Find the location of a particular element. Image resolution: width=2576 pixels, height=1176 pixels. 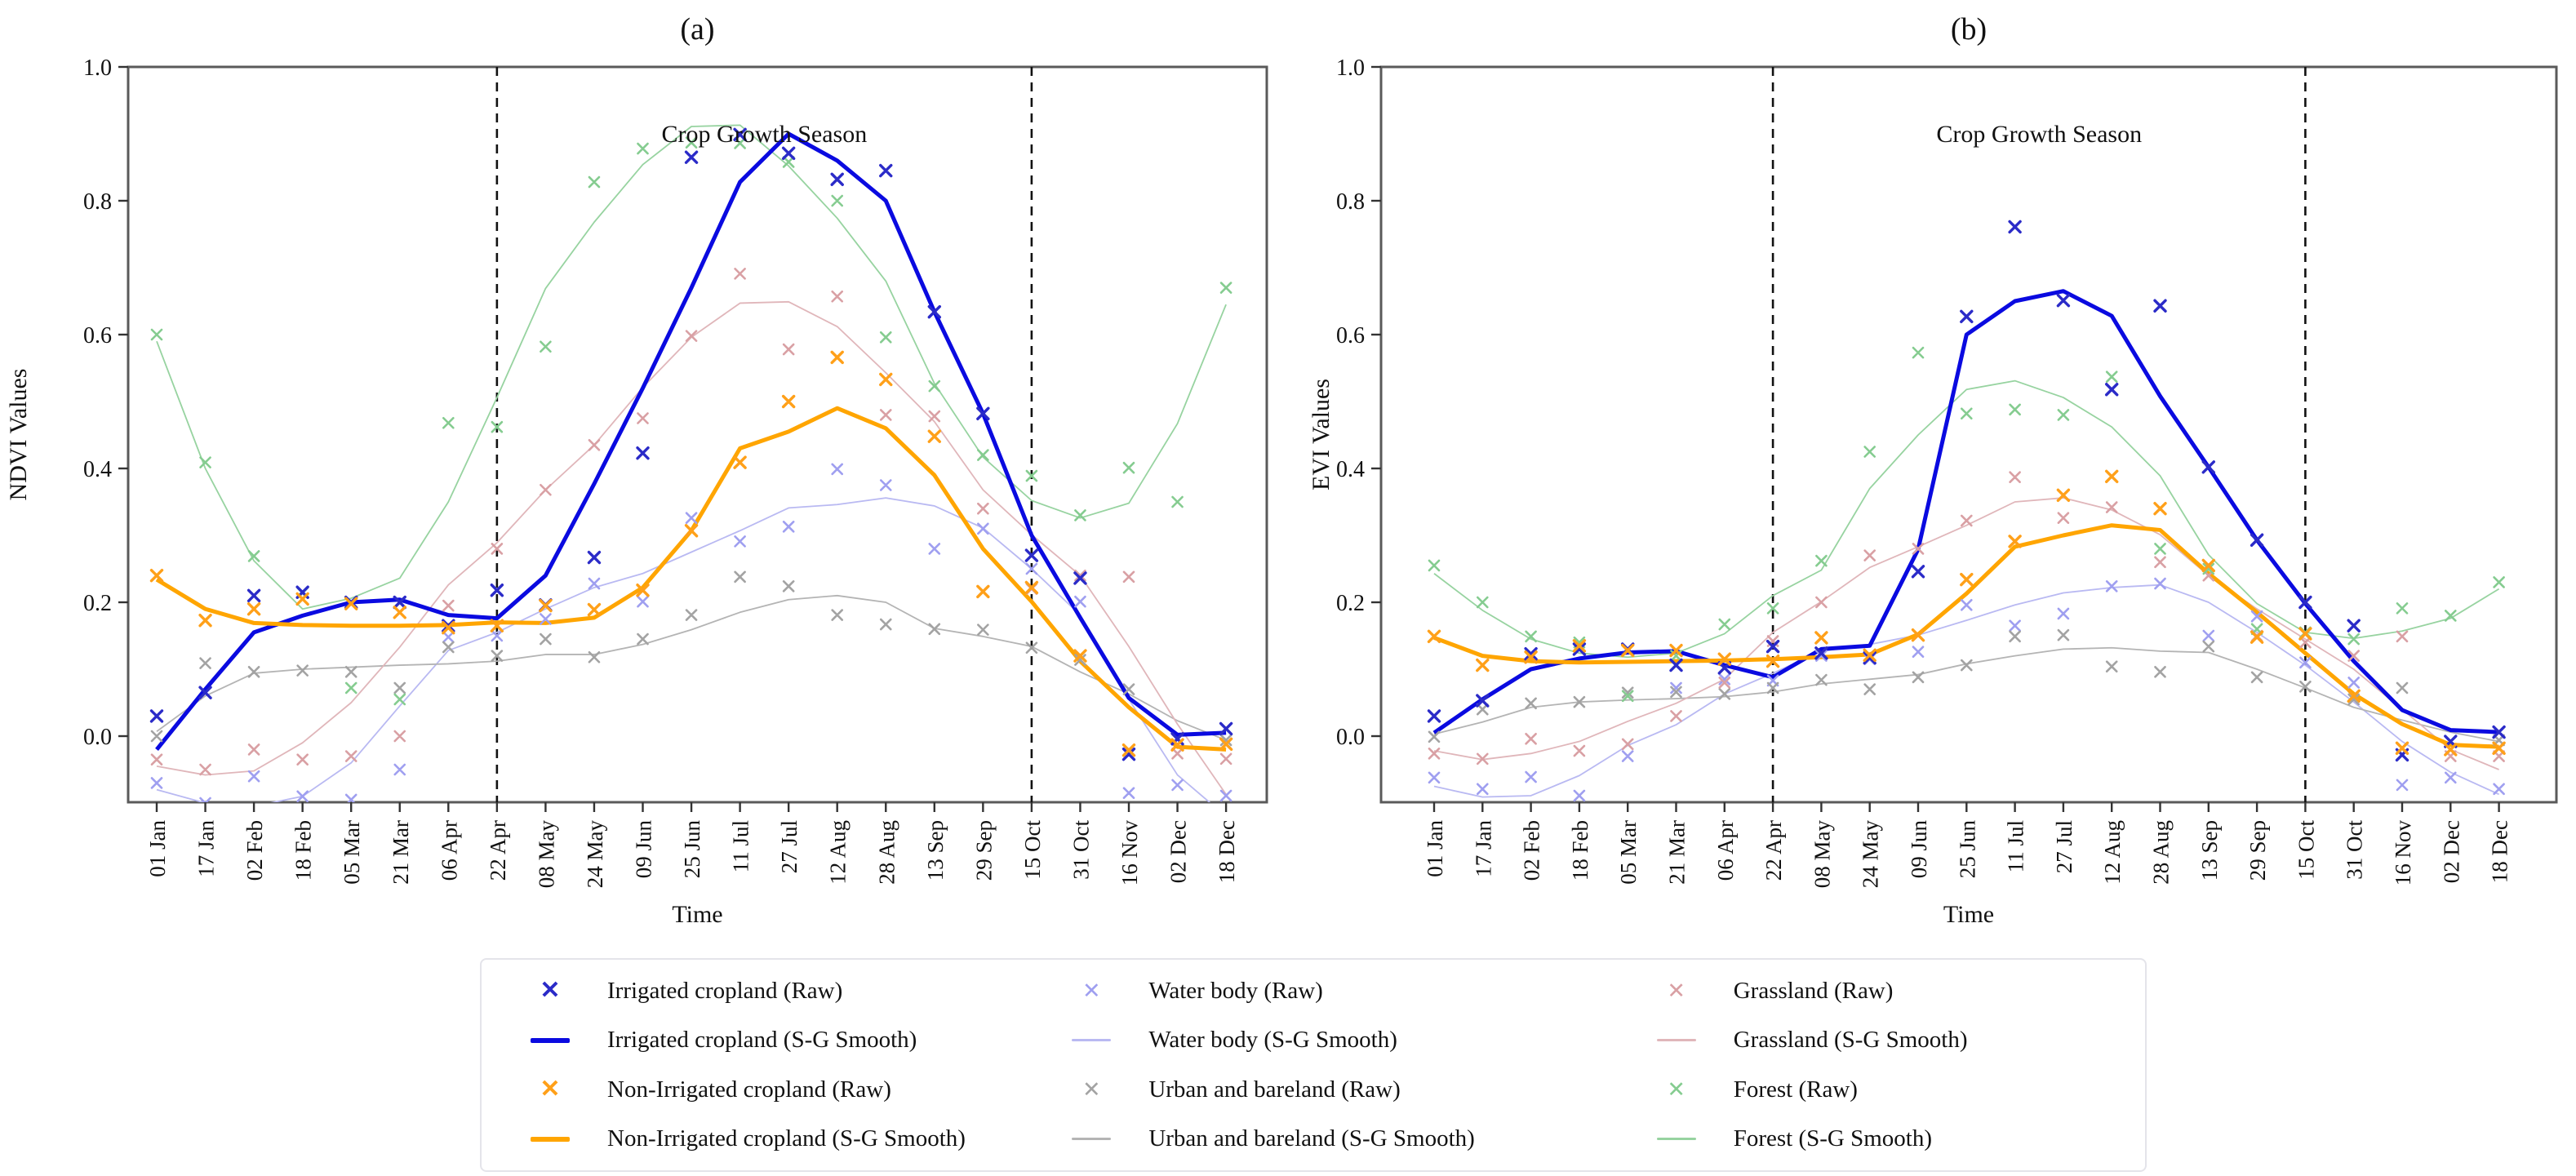

legend-item: Irrigated cropland (S-G Smooth) is located at coordinates (783, 1041).